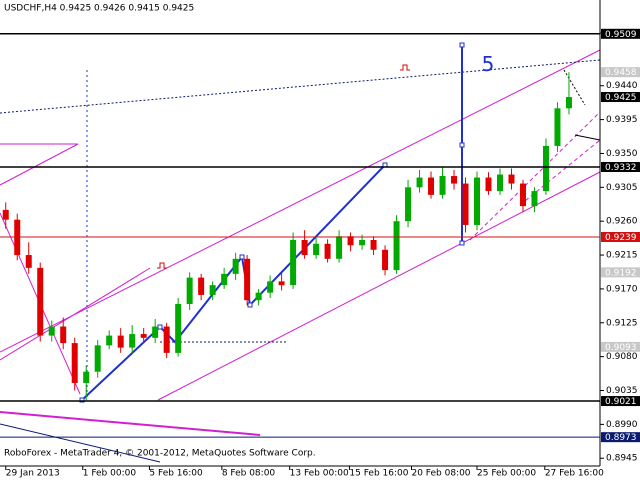 The image size is (640, 480). I want to click on y-tick-label: 0.9080, so click(622, 357).